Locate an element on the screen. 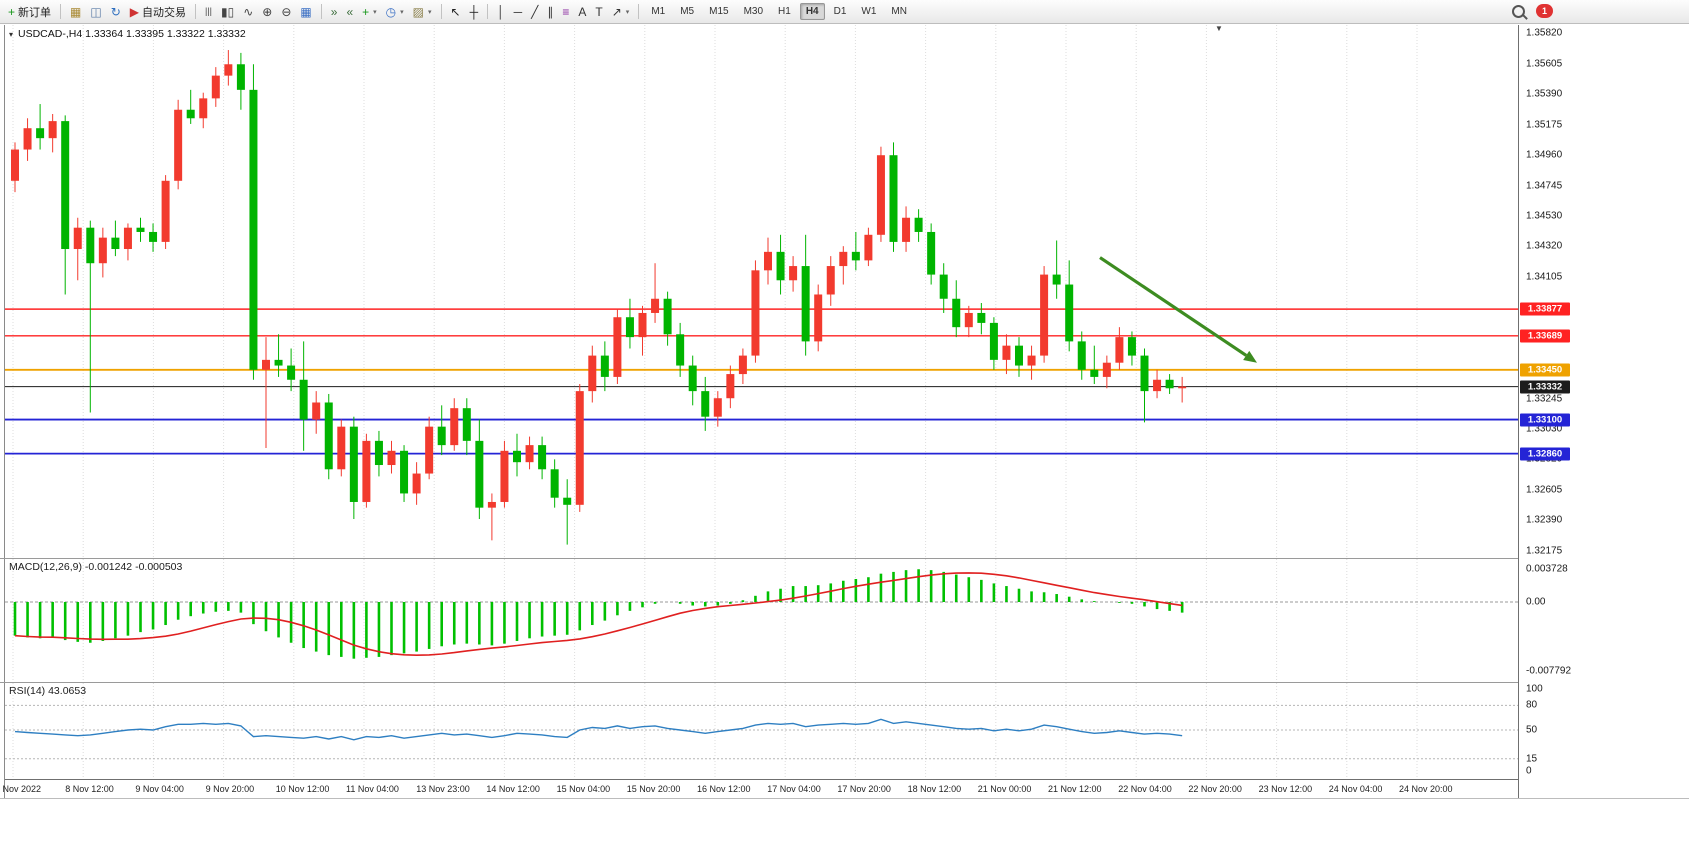 The height and width of the screenshot is (860, 1689). cursor-icon: ↖ is located at coordinates (456, 12).